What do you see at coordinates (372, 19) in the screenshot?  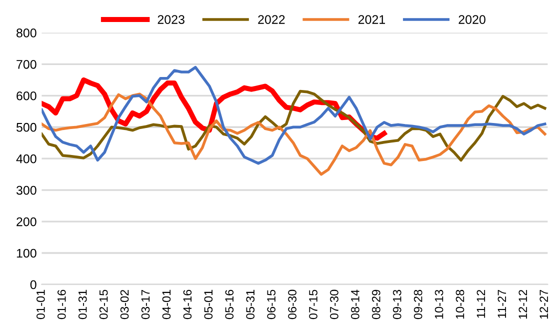 I see `legend-label: 2021` at bounding box center [372, 19].